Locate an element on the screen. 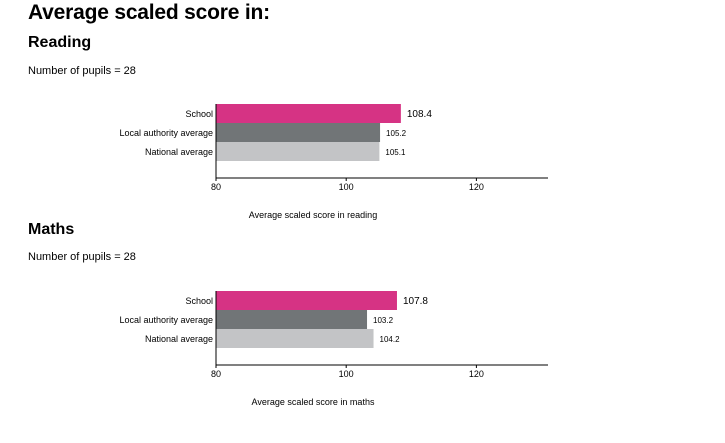 This screenshot has width=725, height=443. reading-value-label: 105.1 is located at coordinates (395, 152).